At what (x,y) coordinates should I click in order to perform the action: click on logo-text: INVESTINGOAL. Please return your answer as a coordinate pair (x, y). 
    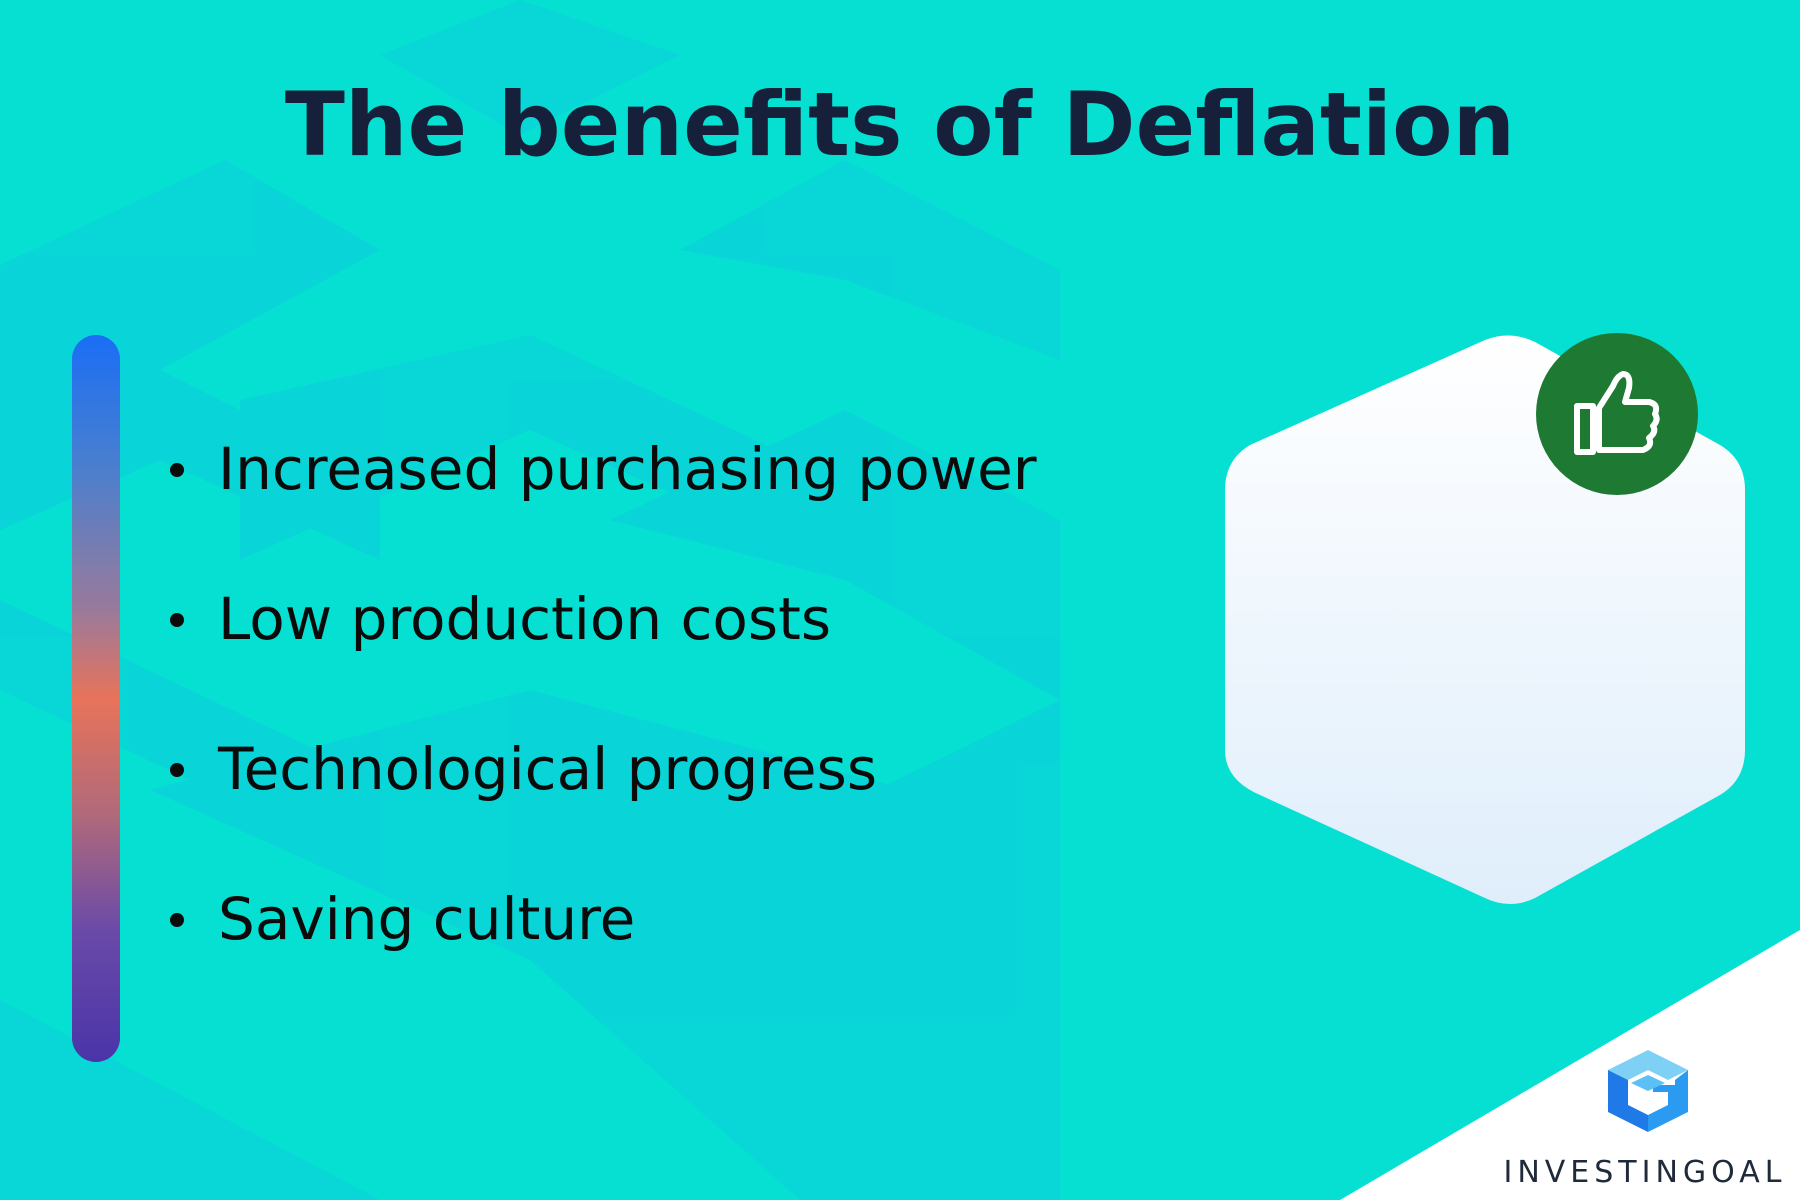
    Looking at the image, I should click on (1645, 1172).